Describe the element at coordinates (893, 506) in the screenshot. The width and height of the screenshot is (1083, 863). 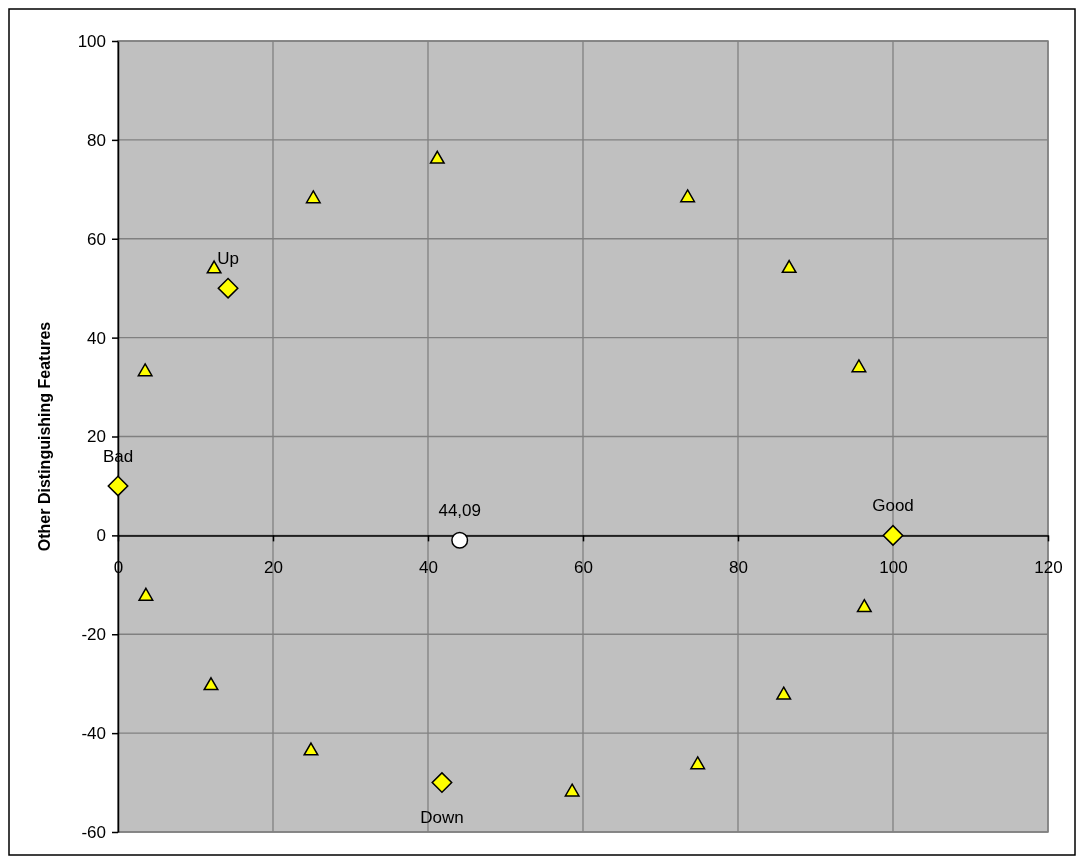
I see `annotation: Good` at that location.